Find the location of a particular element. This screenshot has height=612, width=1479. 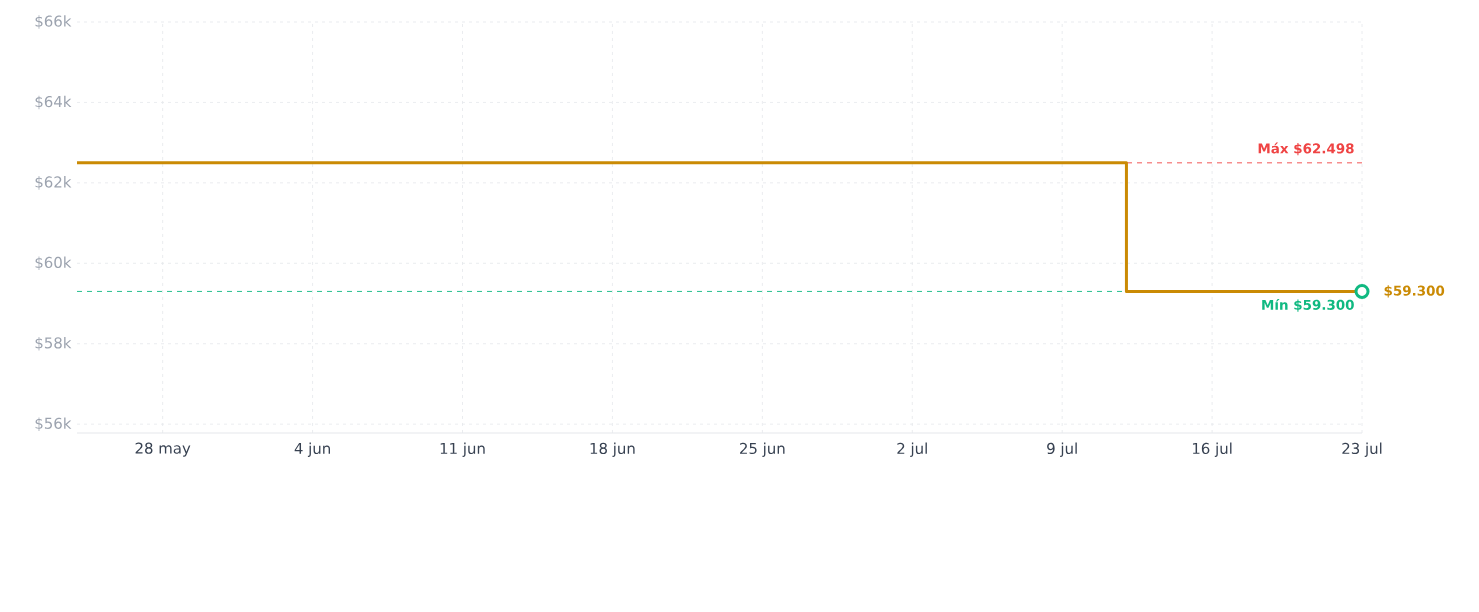

y-tick-label: $58k is located at coordinates (53, 343).